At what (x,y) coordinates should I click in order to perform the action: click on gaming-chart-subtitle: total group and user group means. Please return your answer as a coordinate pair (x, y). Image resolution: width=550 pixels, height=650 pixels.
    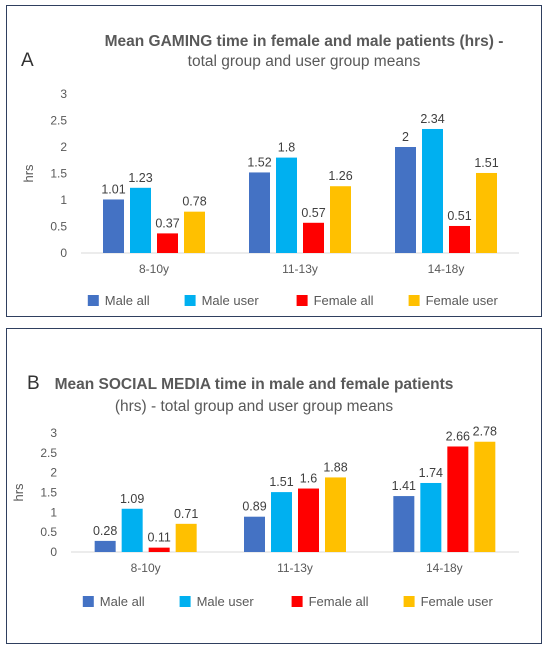
    Looking at the image, I should click on (304, 61).